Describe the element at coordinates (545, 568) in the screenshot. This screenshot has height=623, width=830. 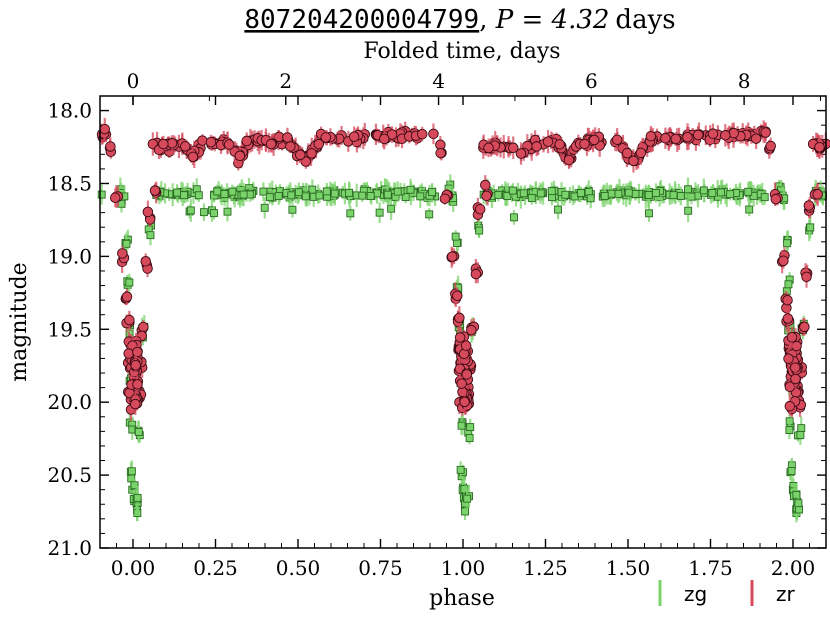
I see `x-tick-label: 1.25` at that location.